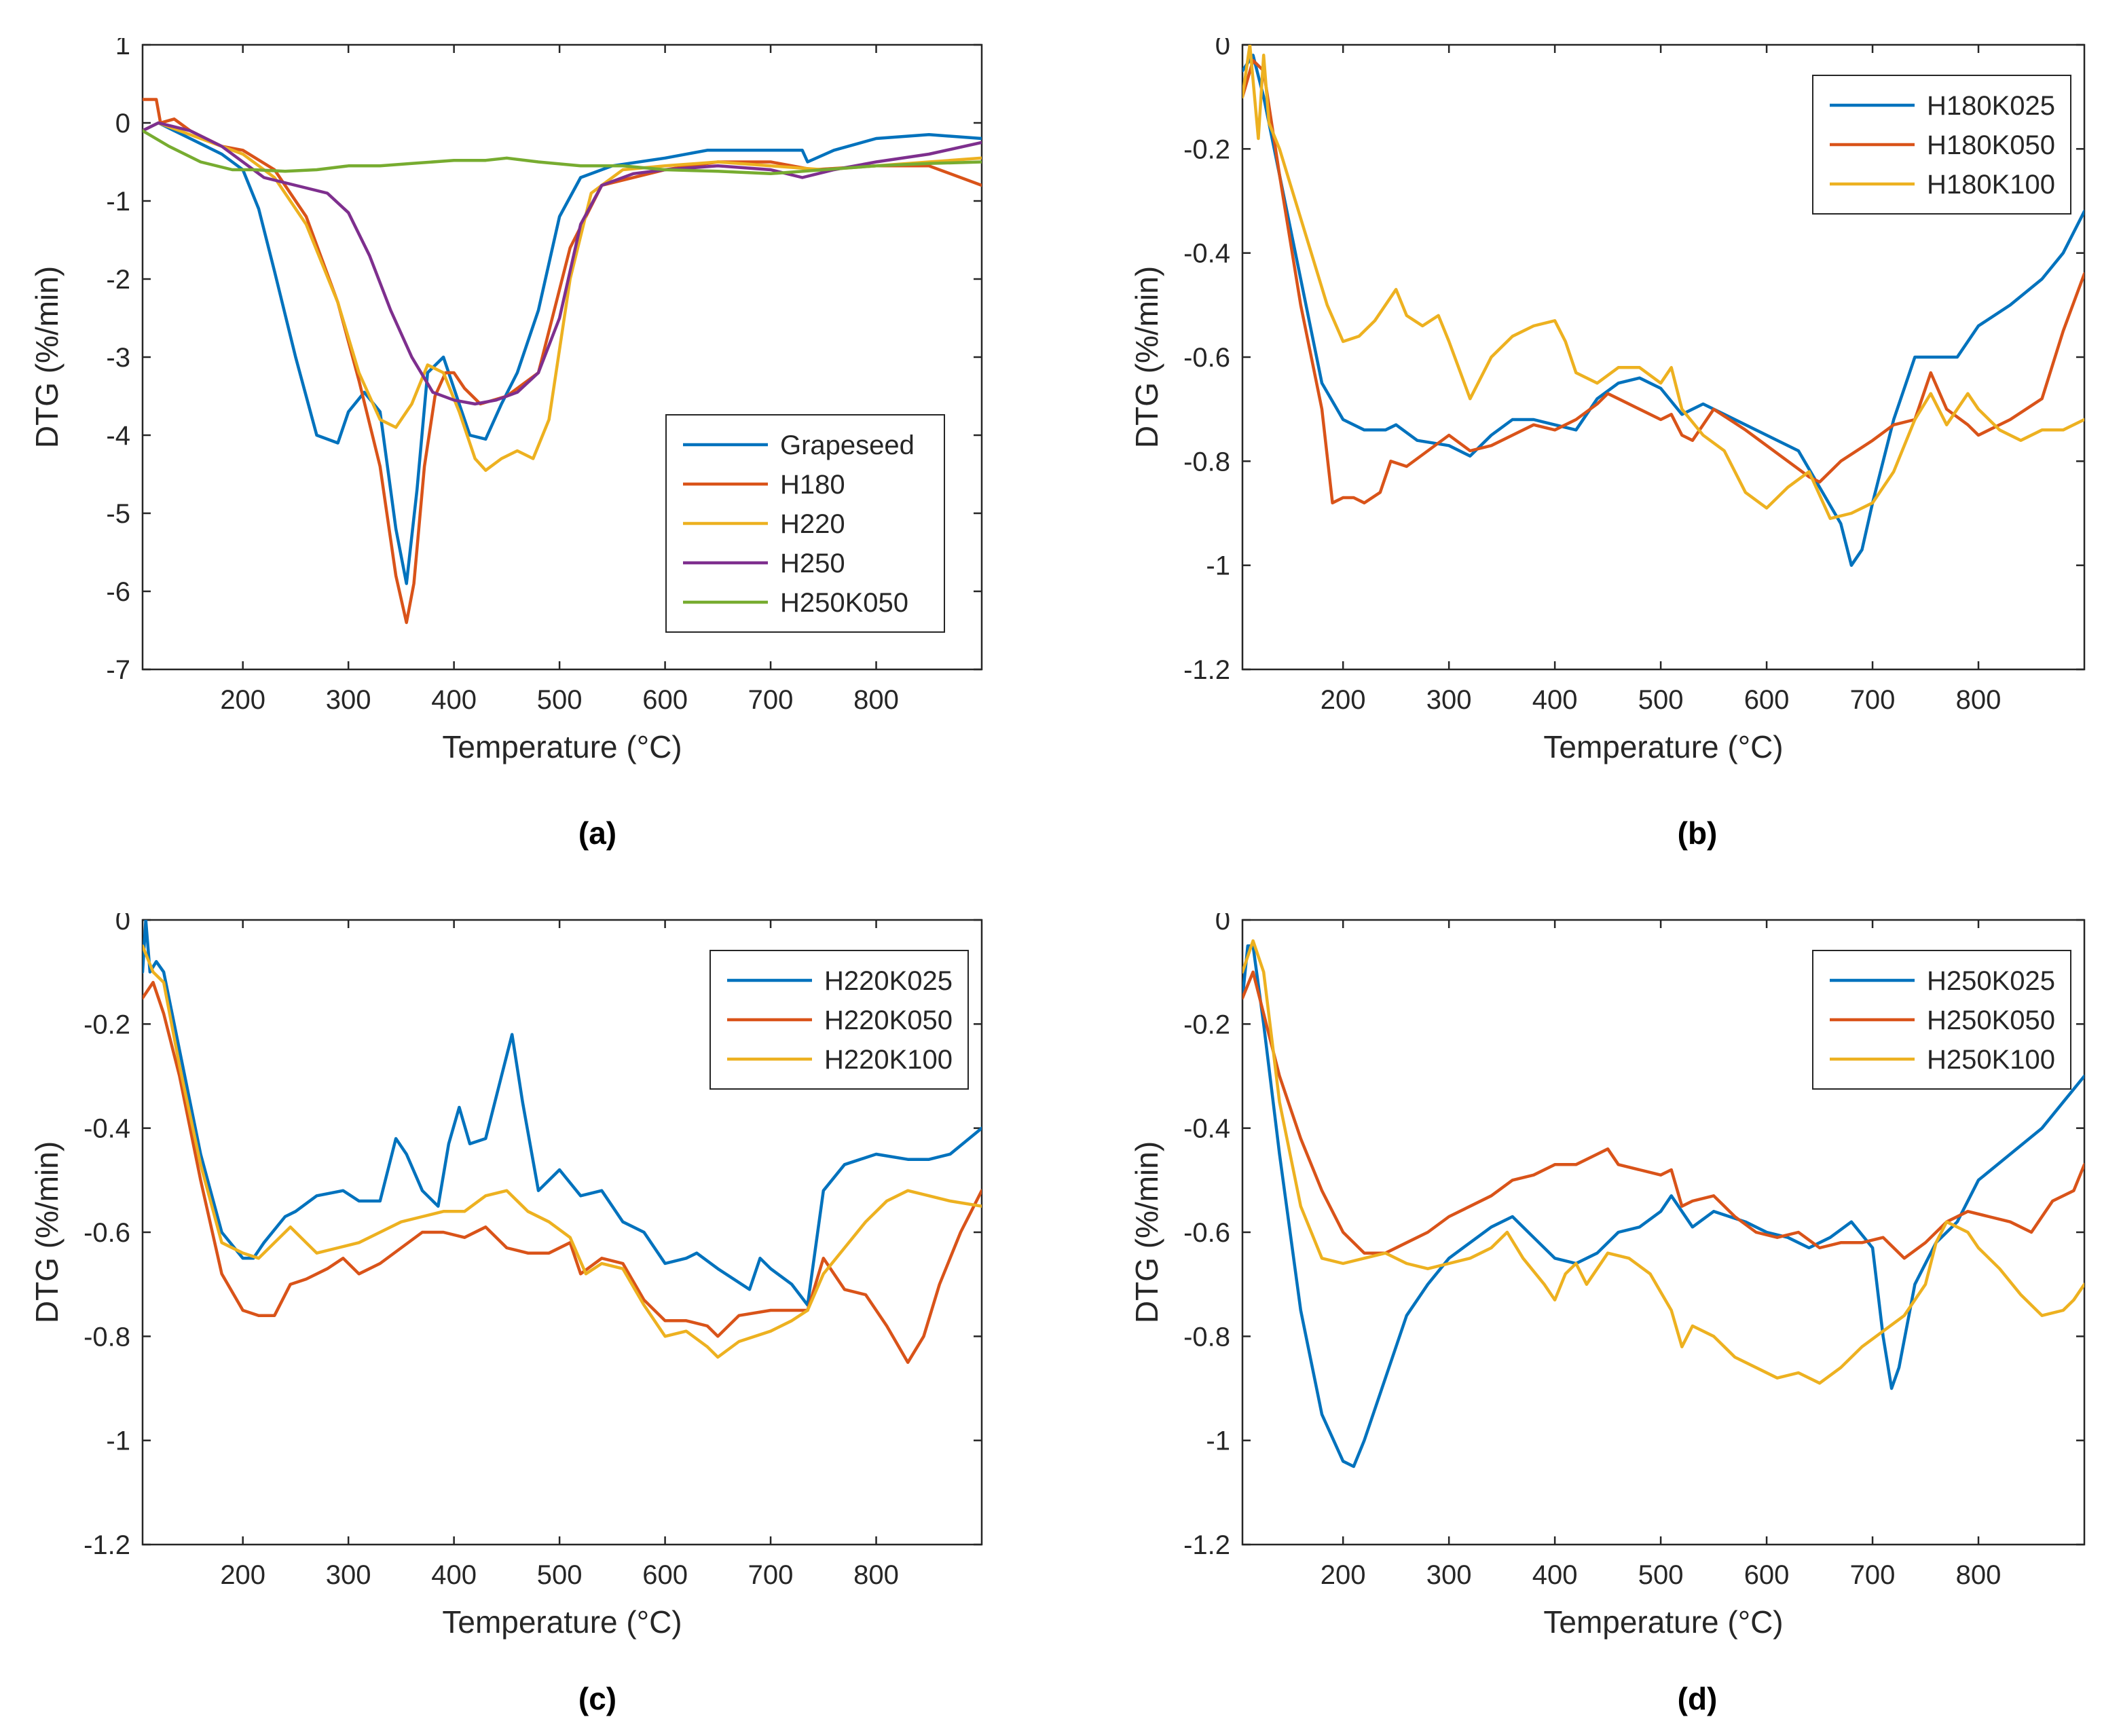 The image size is (2121, 1736). Describe the element at coordinates (1991, 106) in the screenshot. I see `legend-label: H180K025` at that location.